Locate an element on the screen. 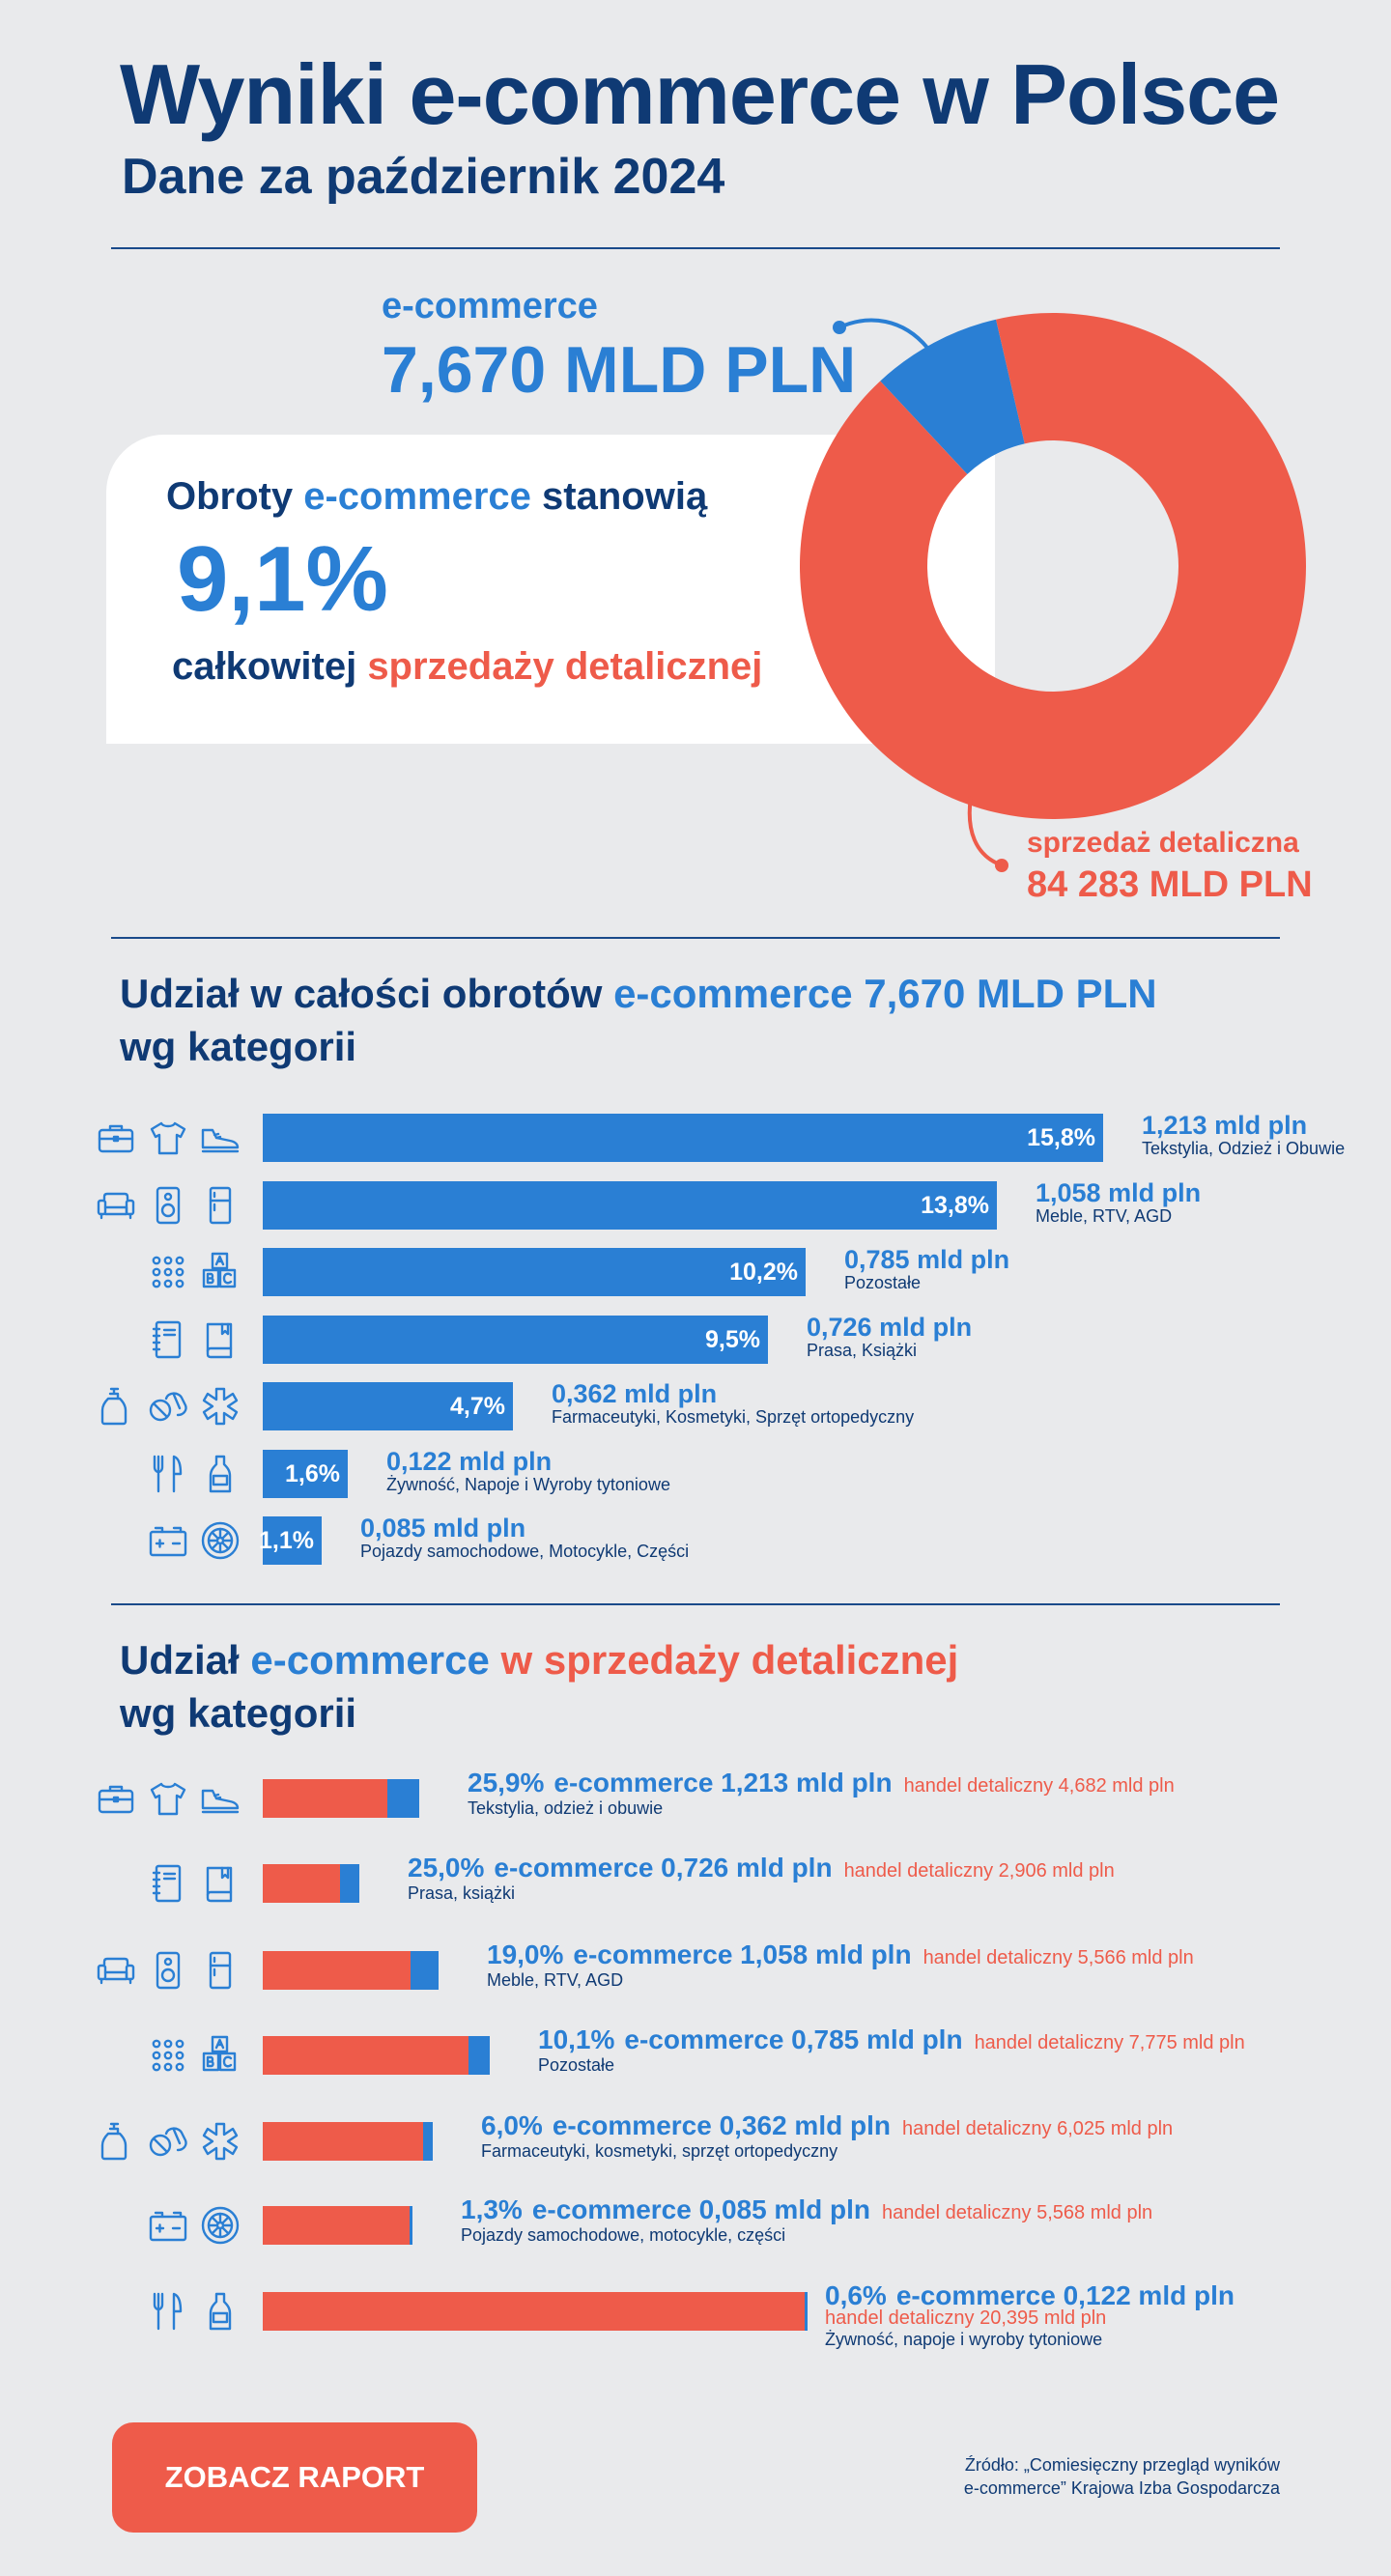 This screenshot has width=1391, height=2576. divider is located at coordinates (695, 248).